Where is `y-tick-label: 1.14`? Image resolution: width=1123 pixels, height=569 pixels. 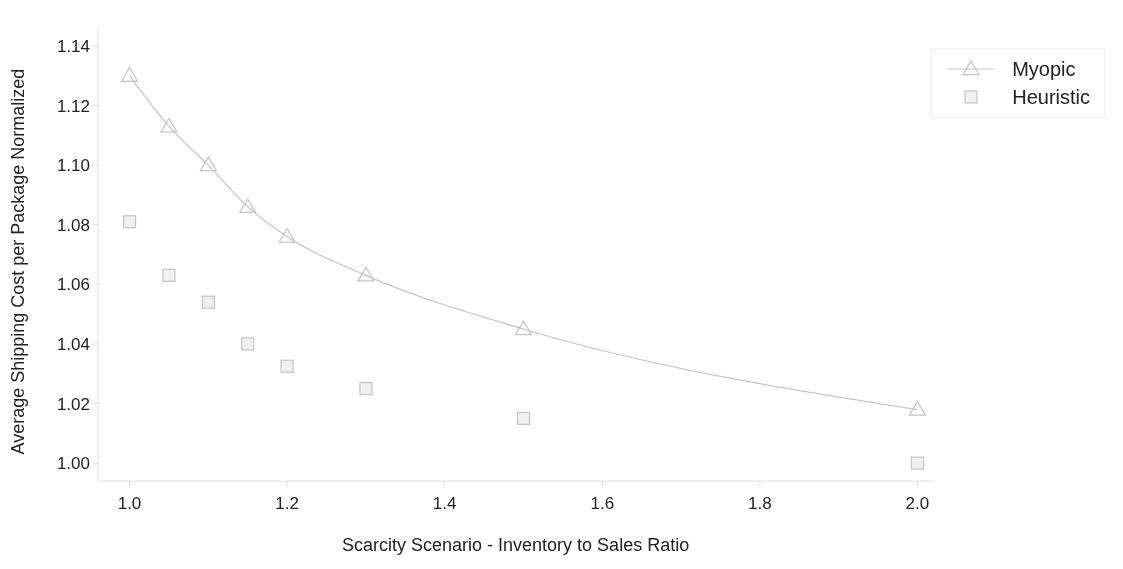
y-tick-label: 1.14 is located at coordinates (73, 46).